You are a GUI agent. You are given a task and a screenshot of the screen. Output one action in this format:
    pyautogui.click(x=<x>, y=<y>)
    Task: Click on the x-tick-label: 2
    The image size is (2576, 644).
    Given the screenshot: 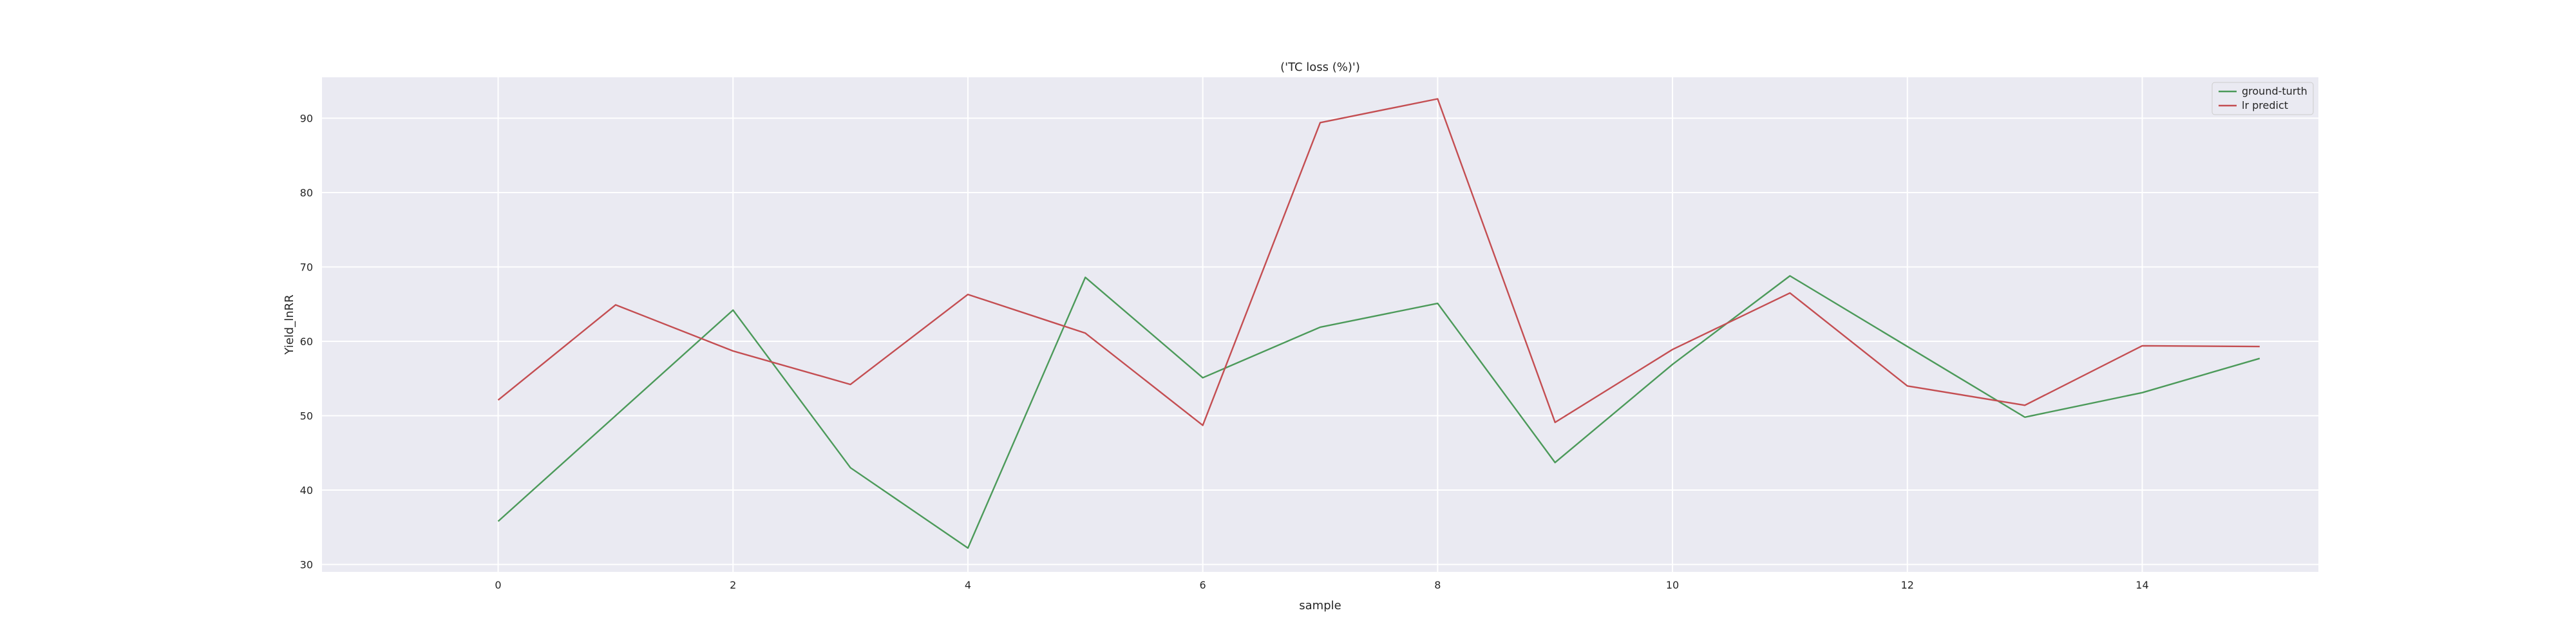 What is the action you would take?
    pyautogui.click(x=733, y=585)
    